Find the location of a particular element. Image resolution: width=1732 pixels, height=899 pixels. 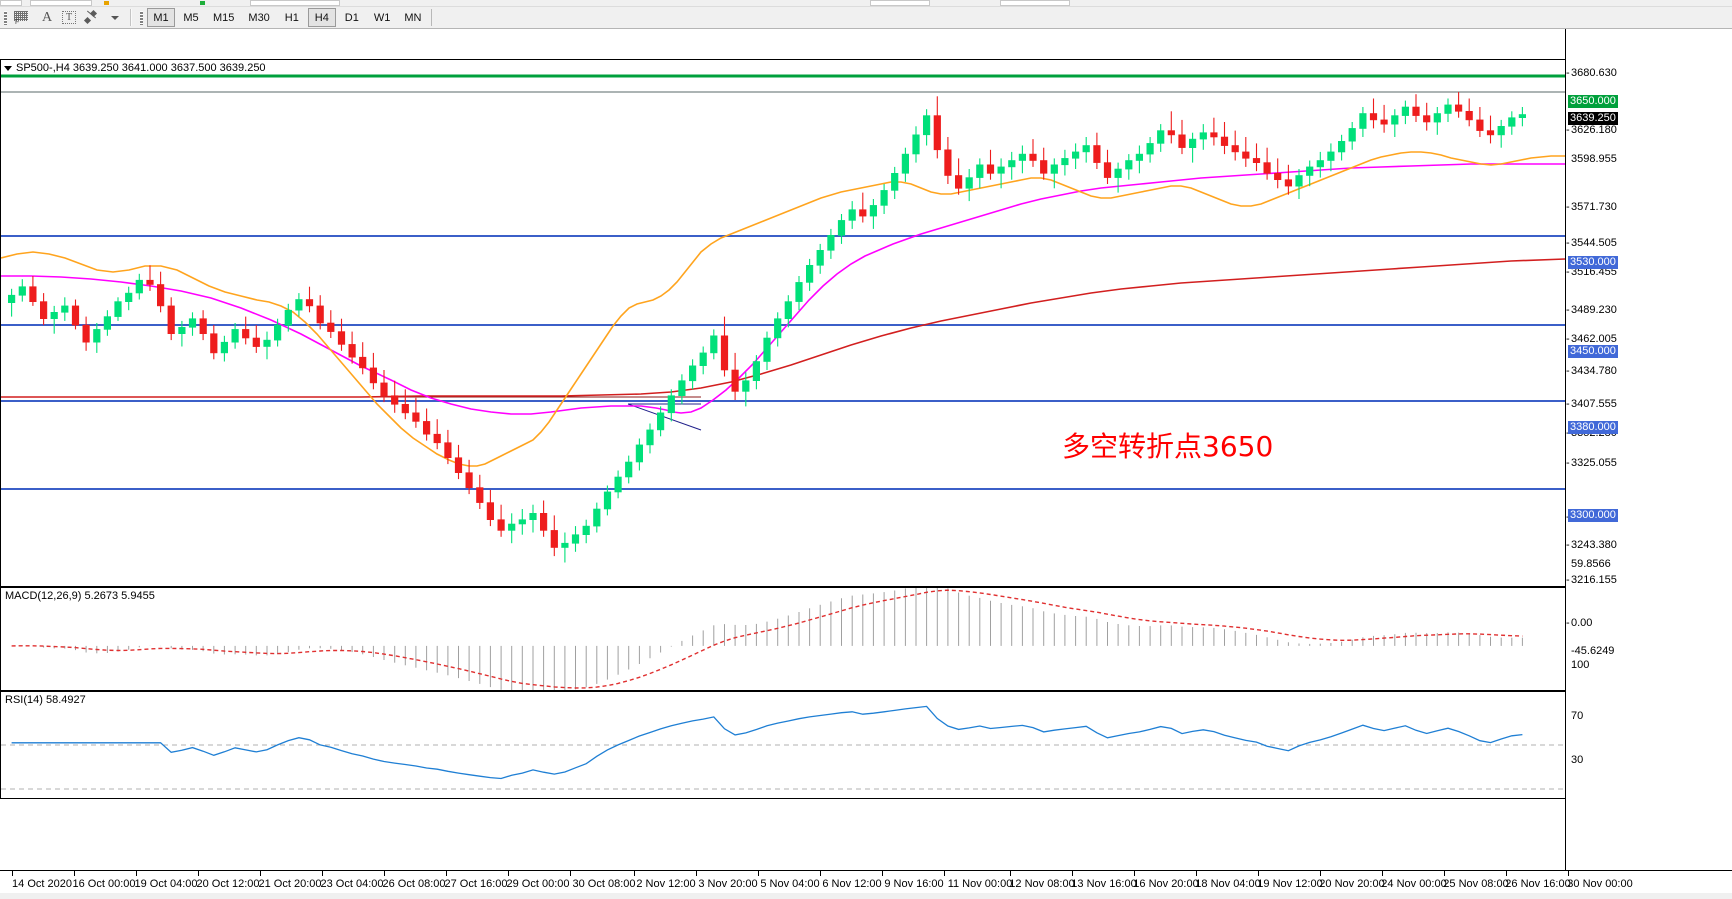

macd-header: MACD(12,26,9) 5.2673 5.9455 is located at coordinates (80, 596).